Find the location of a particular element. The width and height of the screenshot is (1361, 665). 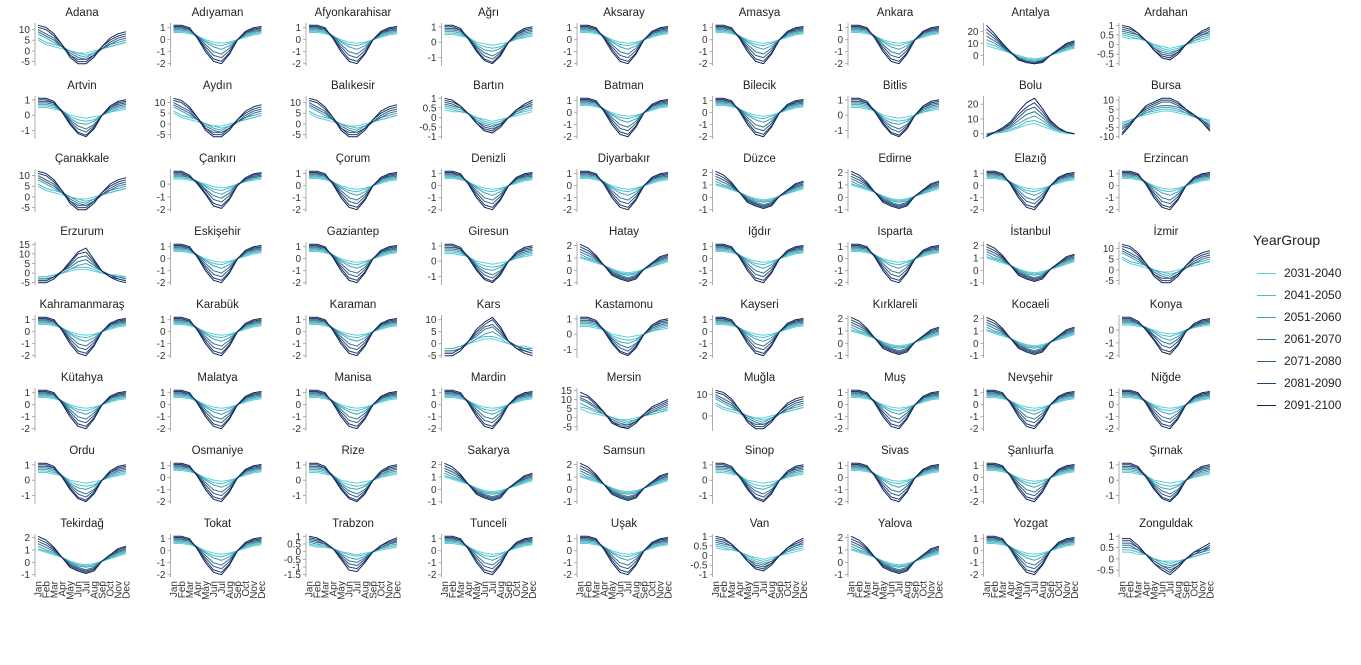

panel-Bilecik: Bilecik 10-1-2 is located at coordinates (751, 111).